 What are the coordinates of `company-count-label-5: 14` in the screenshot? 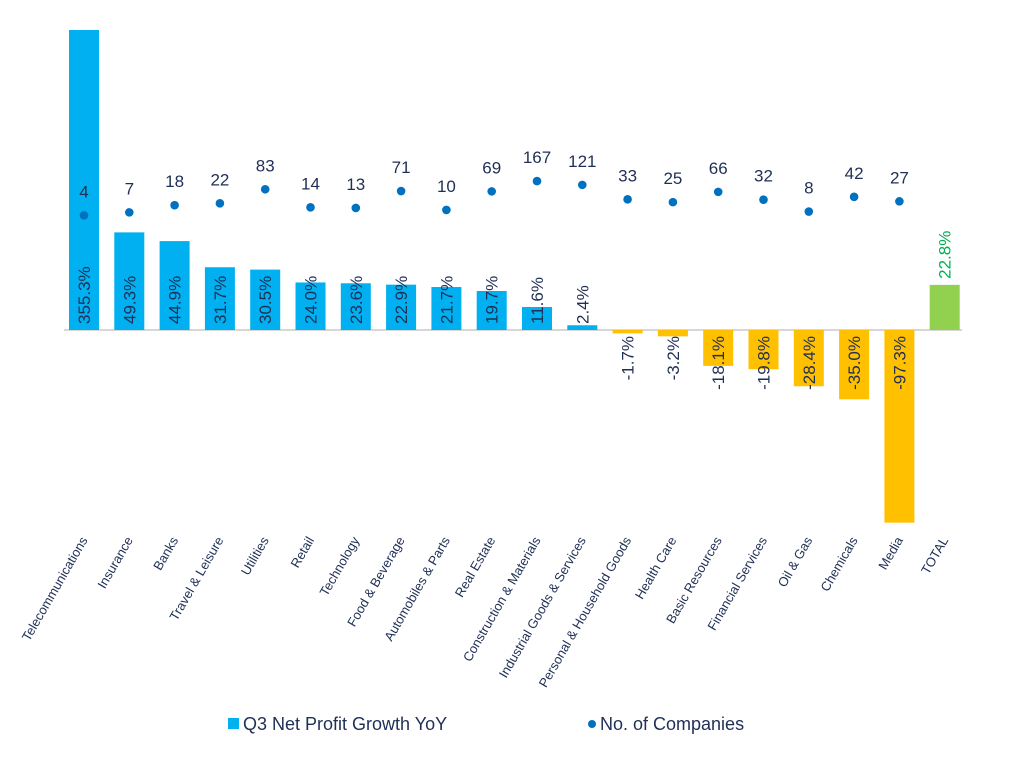 It's located at (310, 183).